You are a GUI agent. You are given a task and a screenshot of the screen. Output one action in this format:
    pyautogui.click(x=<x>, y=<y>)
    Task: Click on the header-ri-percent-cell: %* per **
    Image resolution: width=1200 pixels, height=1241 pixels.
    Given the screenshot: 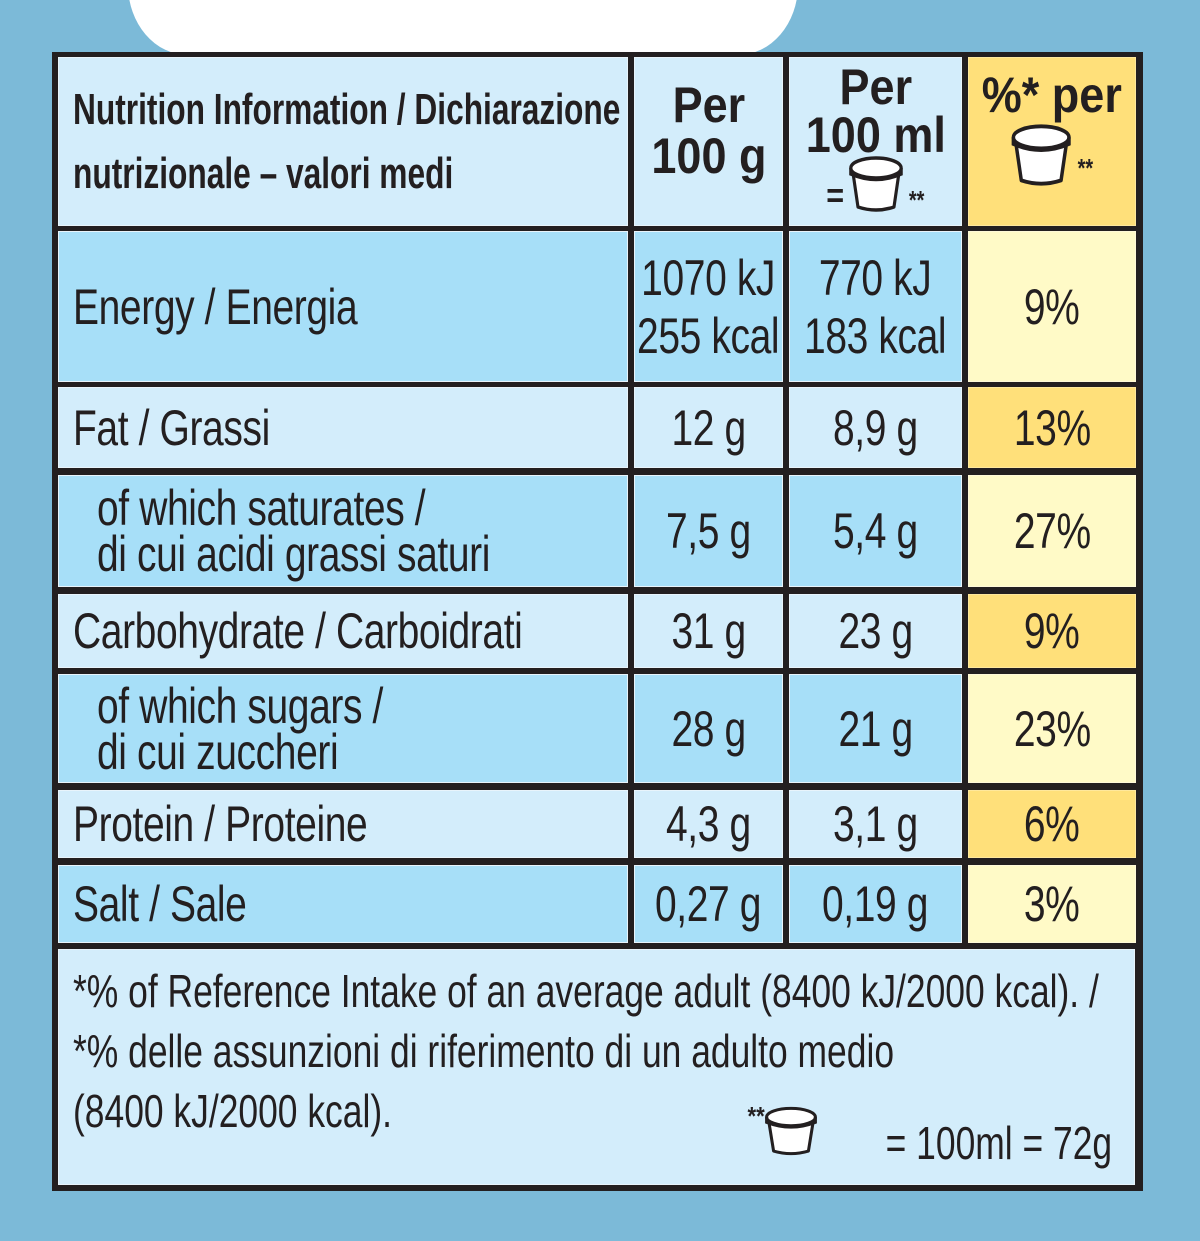 What is the action you would take?
    pyautogui.click(x=1052, y=141)
    